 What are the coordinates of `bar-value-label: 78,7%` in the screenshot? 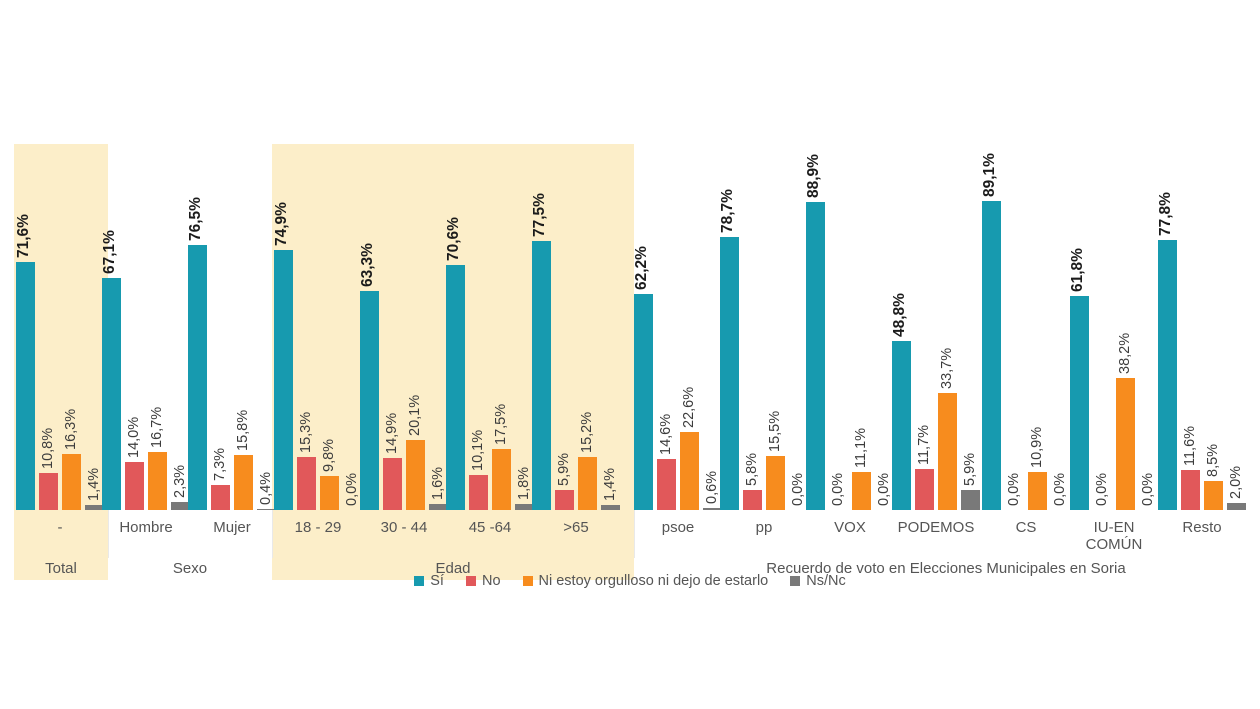 It's located at (727, 211).